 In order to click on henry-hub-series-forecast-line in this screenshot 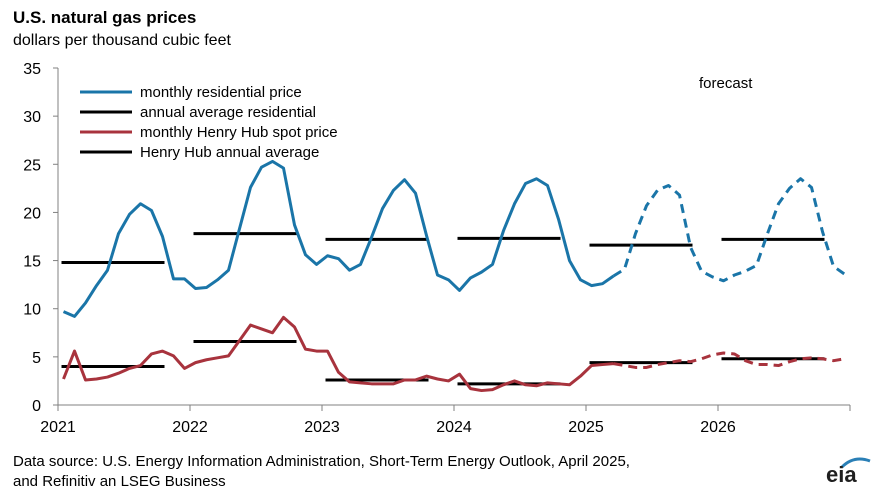, I will do `click(729, 360)`.